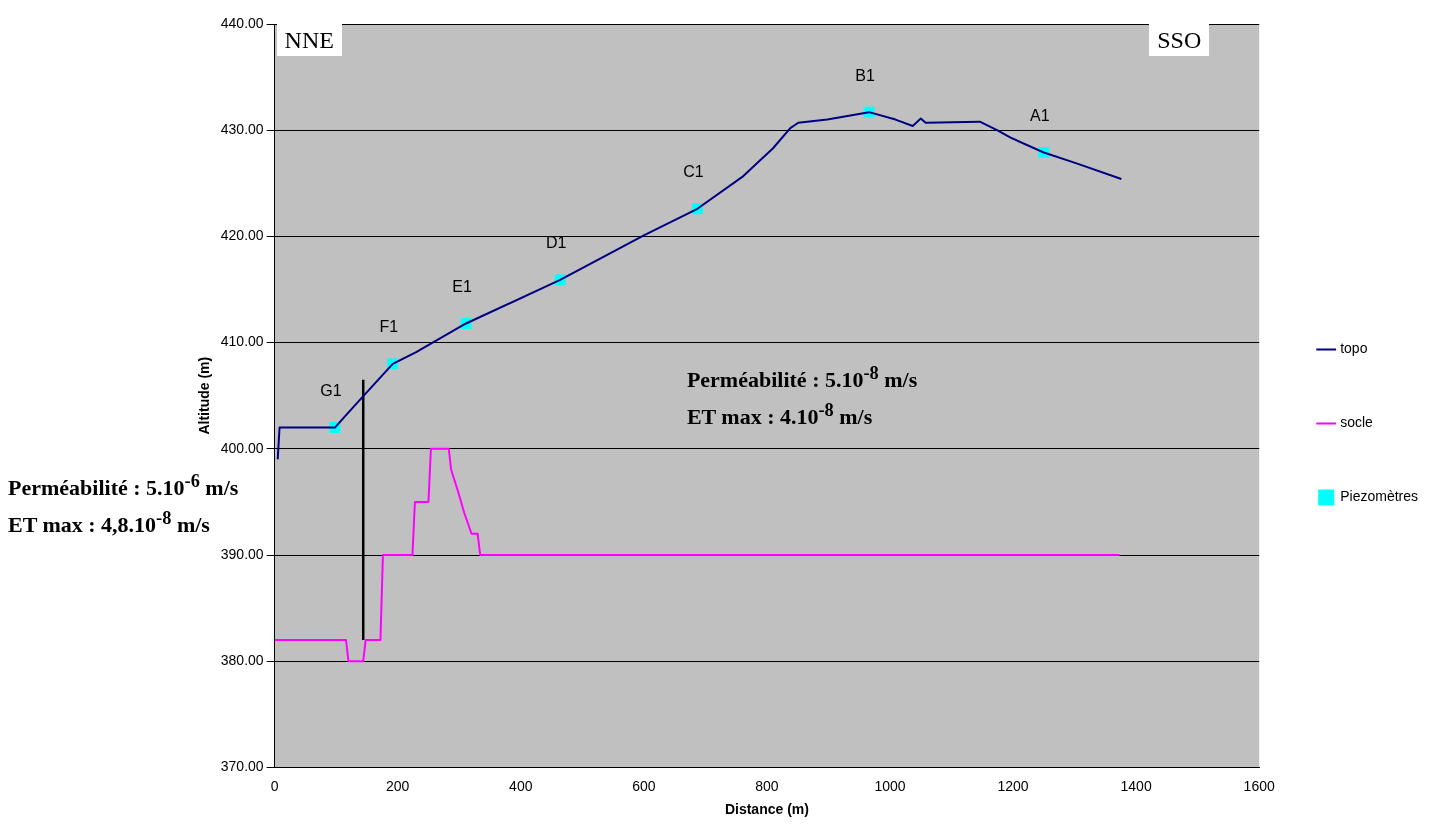  I want to click on x-axis-title: Distance (m), so click(766, 809).